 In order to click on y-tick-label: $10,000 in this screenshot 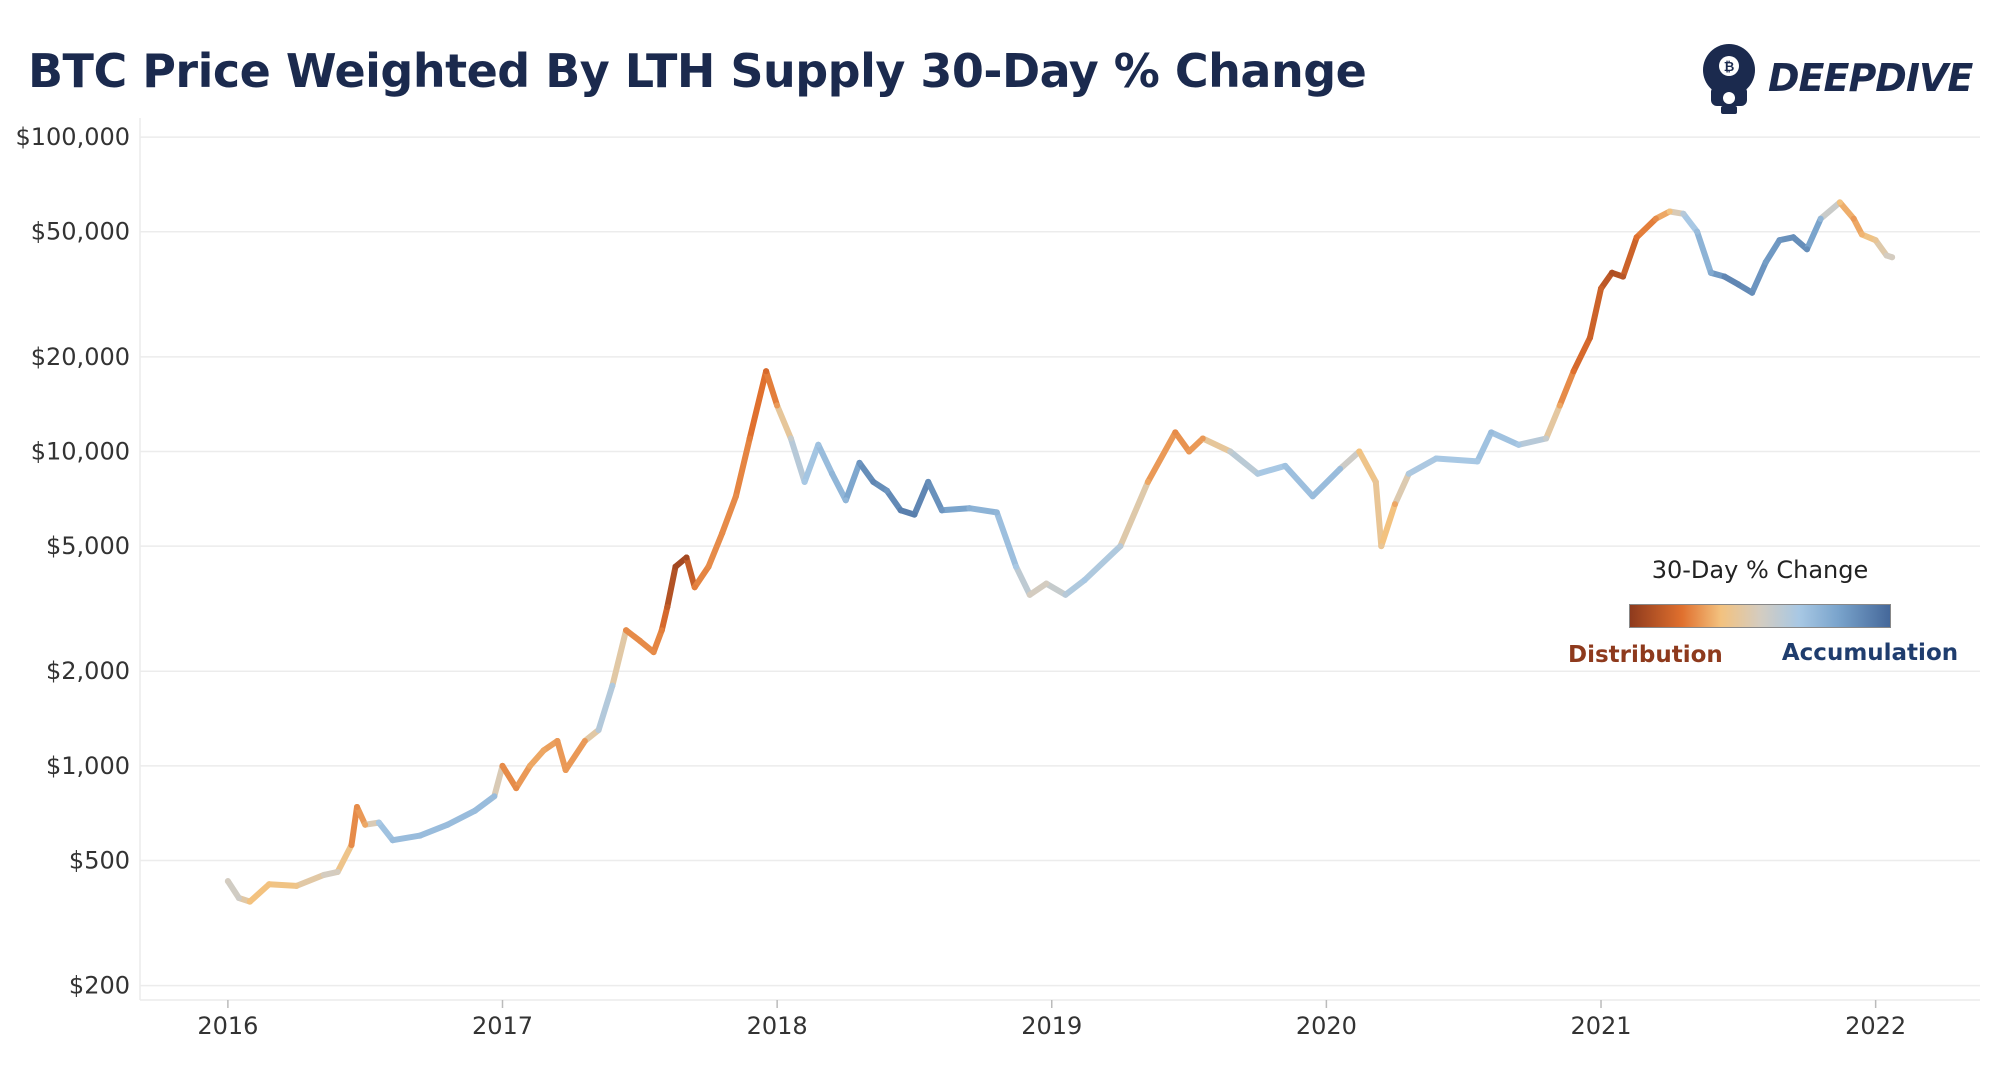, I will do `click(80, 451)`.